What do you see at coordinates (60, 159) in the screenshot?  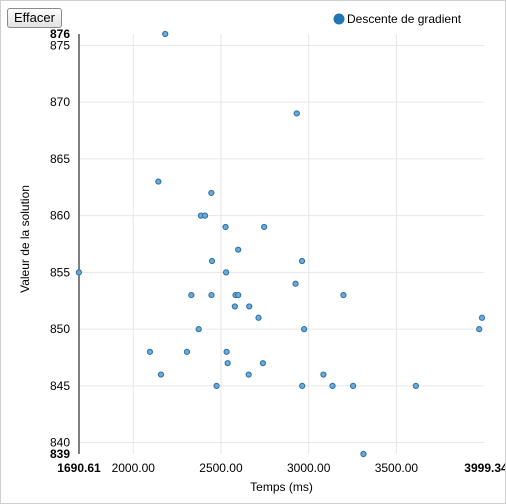 I see `y-tick-label: 865` at bounding box center [60, 159].